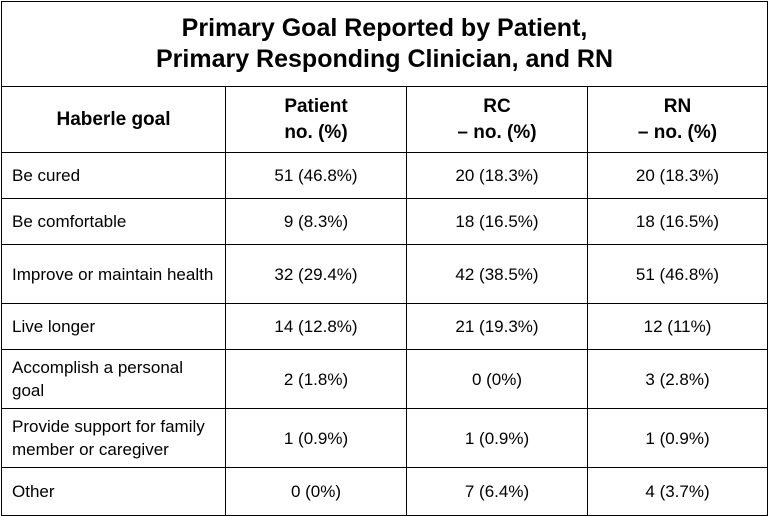  Describe the element at coordinates (677, 132) in the screenshot. I see `column-header-rn-line-2: – no. (%)` at that location.